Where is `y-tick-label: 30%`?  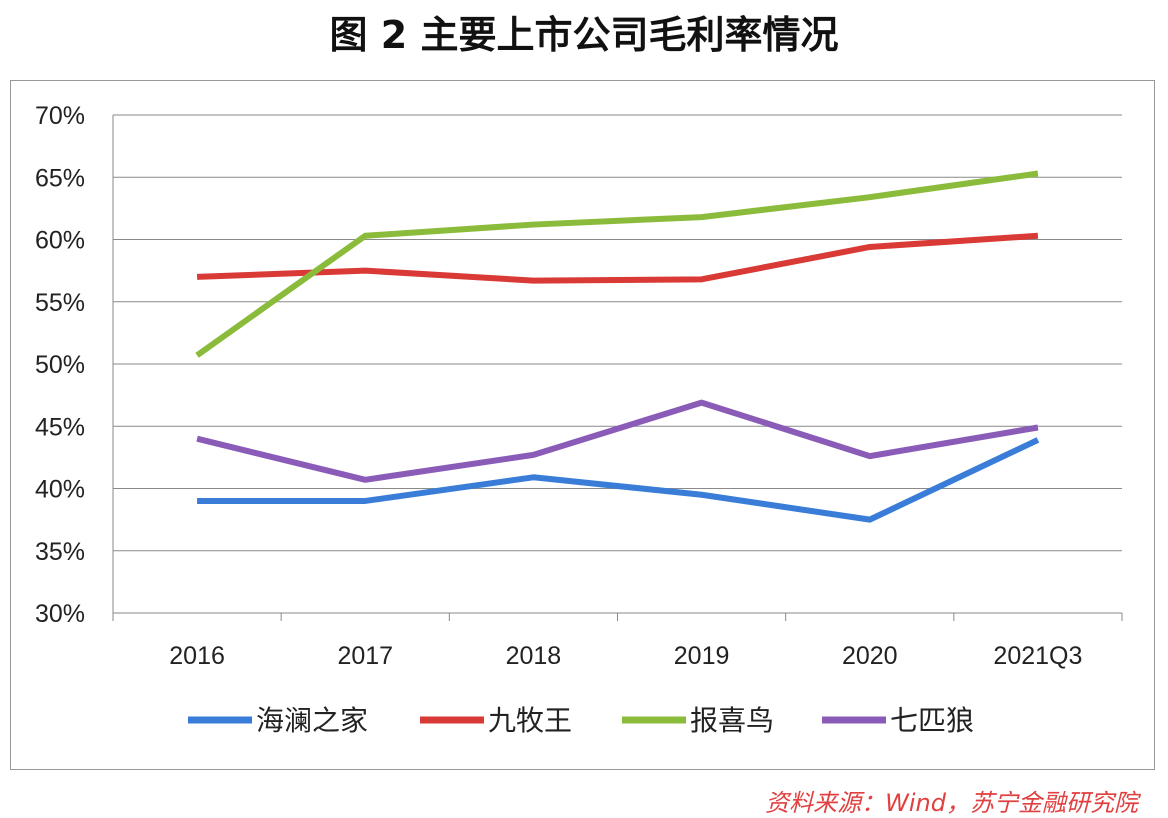 y-tick-label: 30% is located at coordinates (60, 614).